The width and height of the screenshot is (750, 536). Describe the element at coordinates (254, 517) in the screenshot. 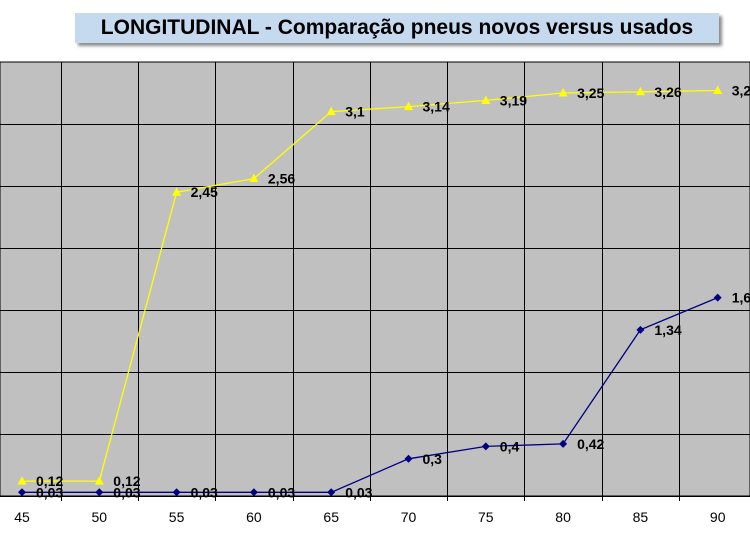

I see `x-tick-label: 60` at that location.